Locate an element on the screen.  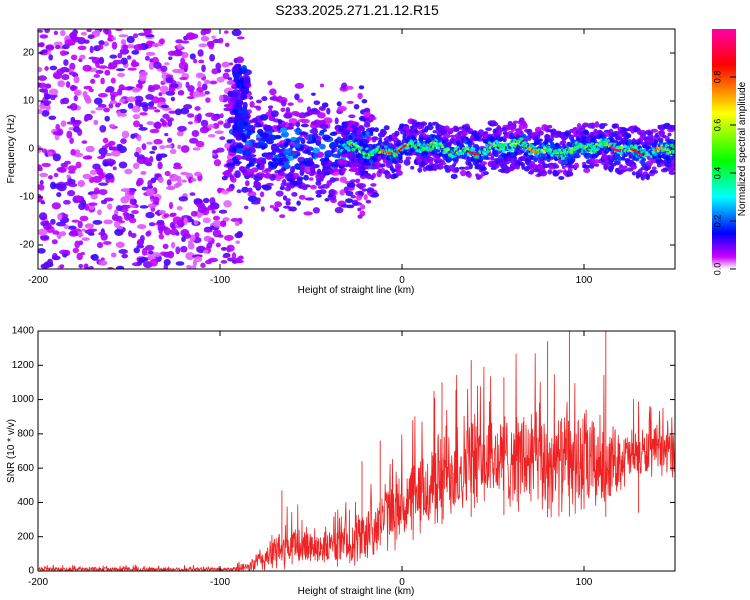
snr-y-tick-label: 0 is located at coordinates (31, 571).